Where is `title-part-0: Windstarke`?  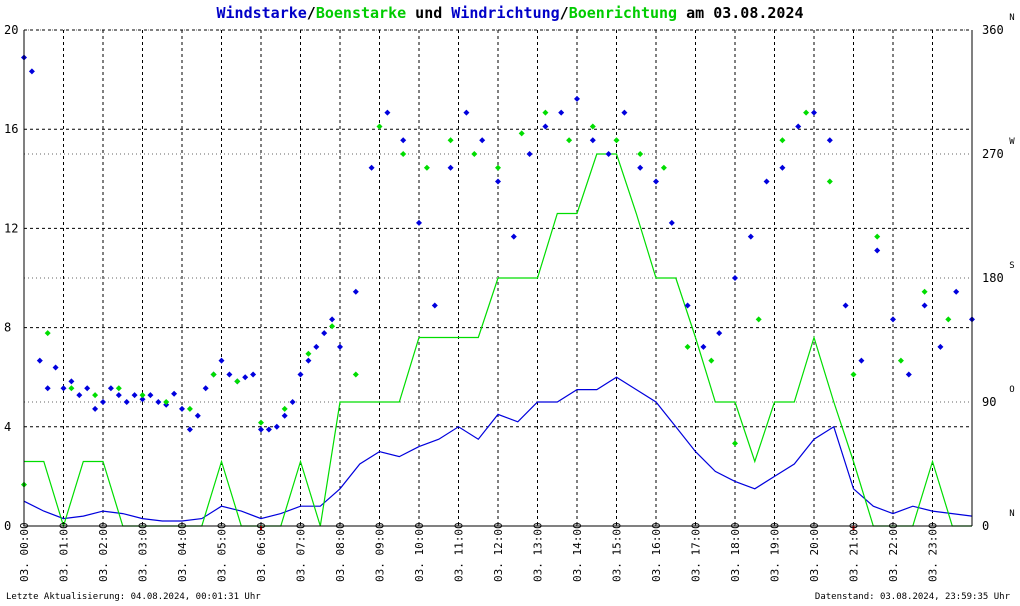 title-part-0: Windstarke is located at coordinates (261, 13).